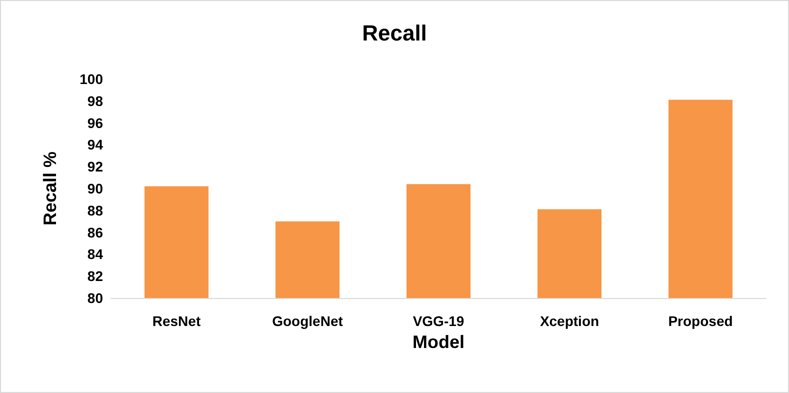  Describe the element at coordinates (50, 188) in the screenshot. I see `y-axis-title: Recall %` at that location.